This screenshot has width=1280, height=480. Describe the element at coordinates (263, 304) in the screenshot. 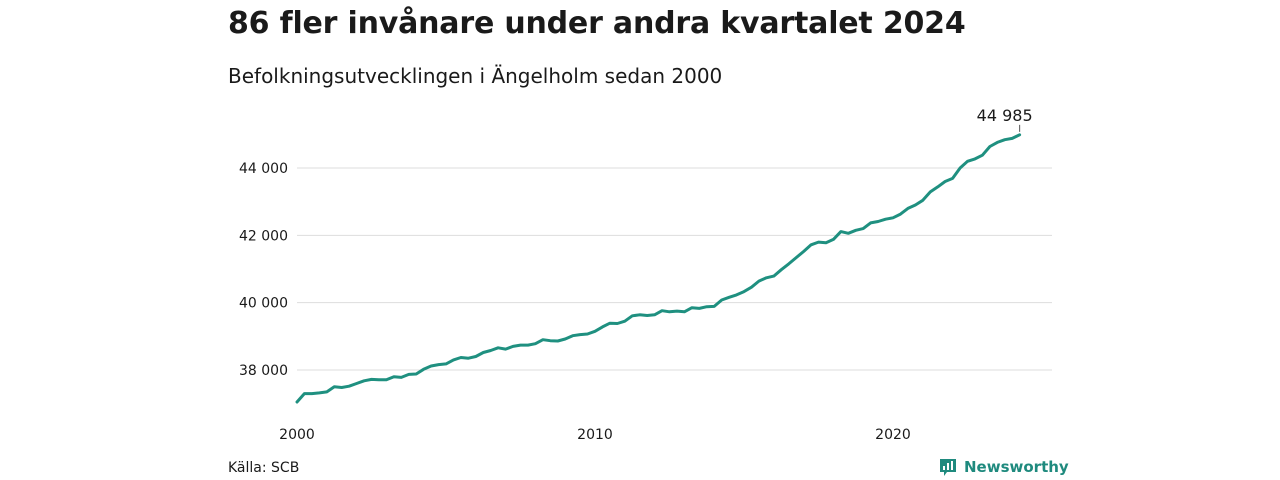

I see `y-tick-label: 40 000` at that location.